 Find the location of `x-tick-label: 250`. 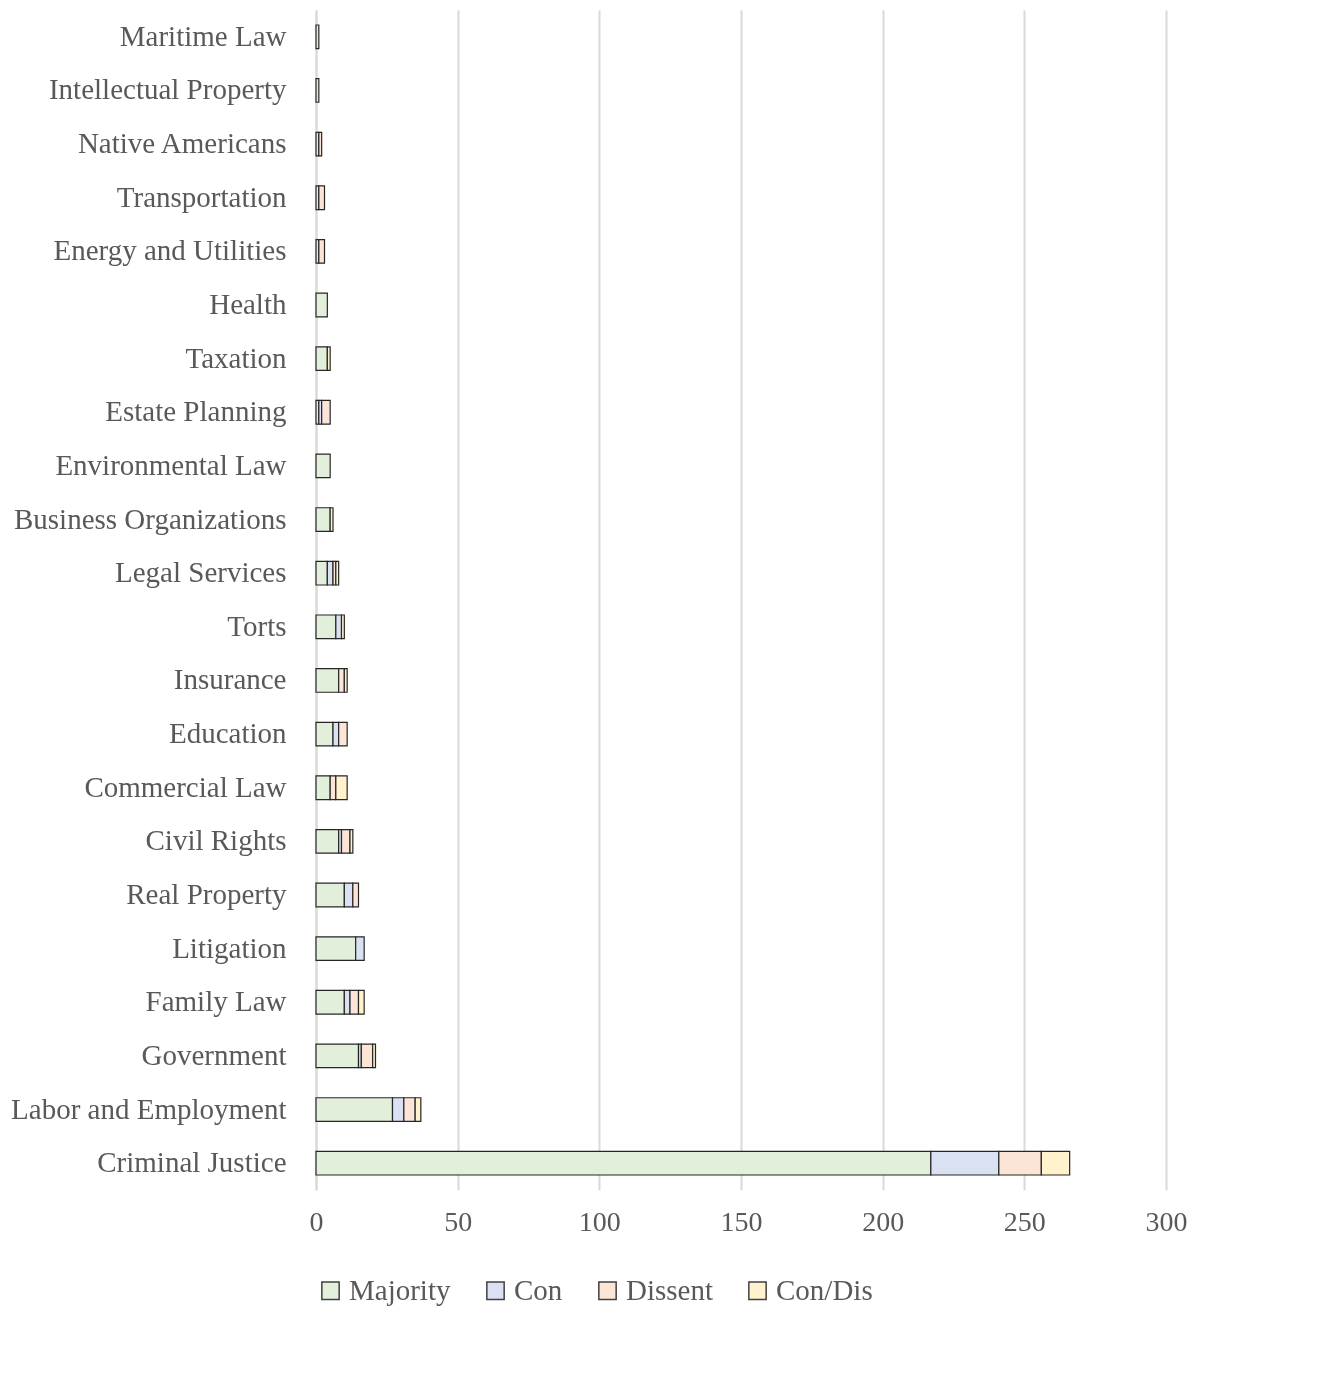

x-tick-label: 250 is located at coordinates (1024, 1221).